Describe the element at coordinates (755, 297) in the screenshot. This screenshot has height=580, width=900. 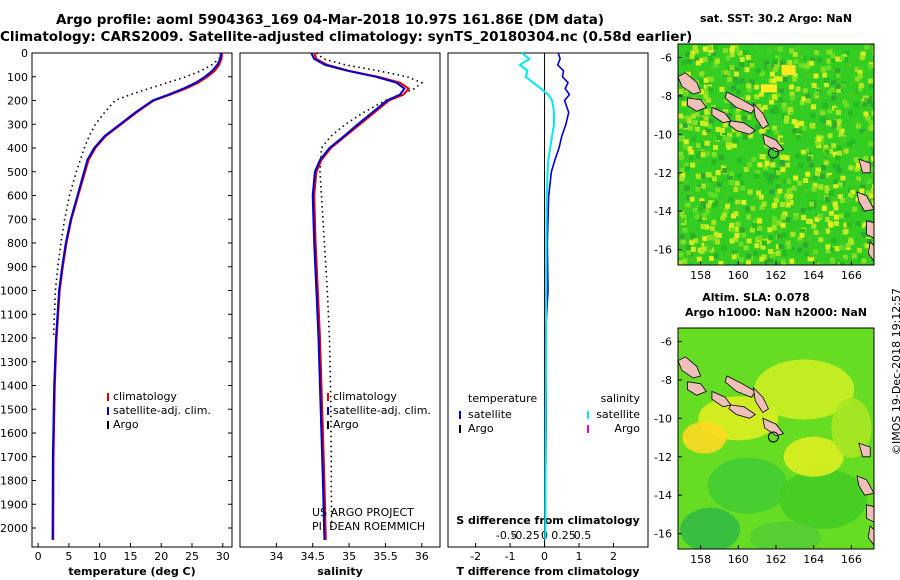
I see `sla-map-title: Altim. SLA: 0.078` at that location.